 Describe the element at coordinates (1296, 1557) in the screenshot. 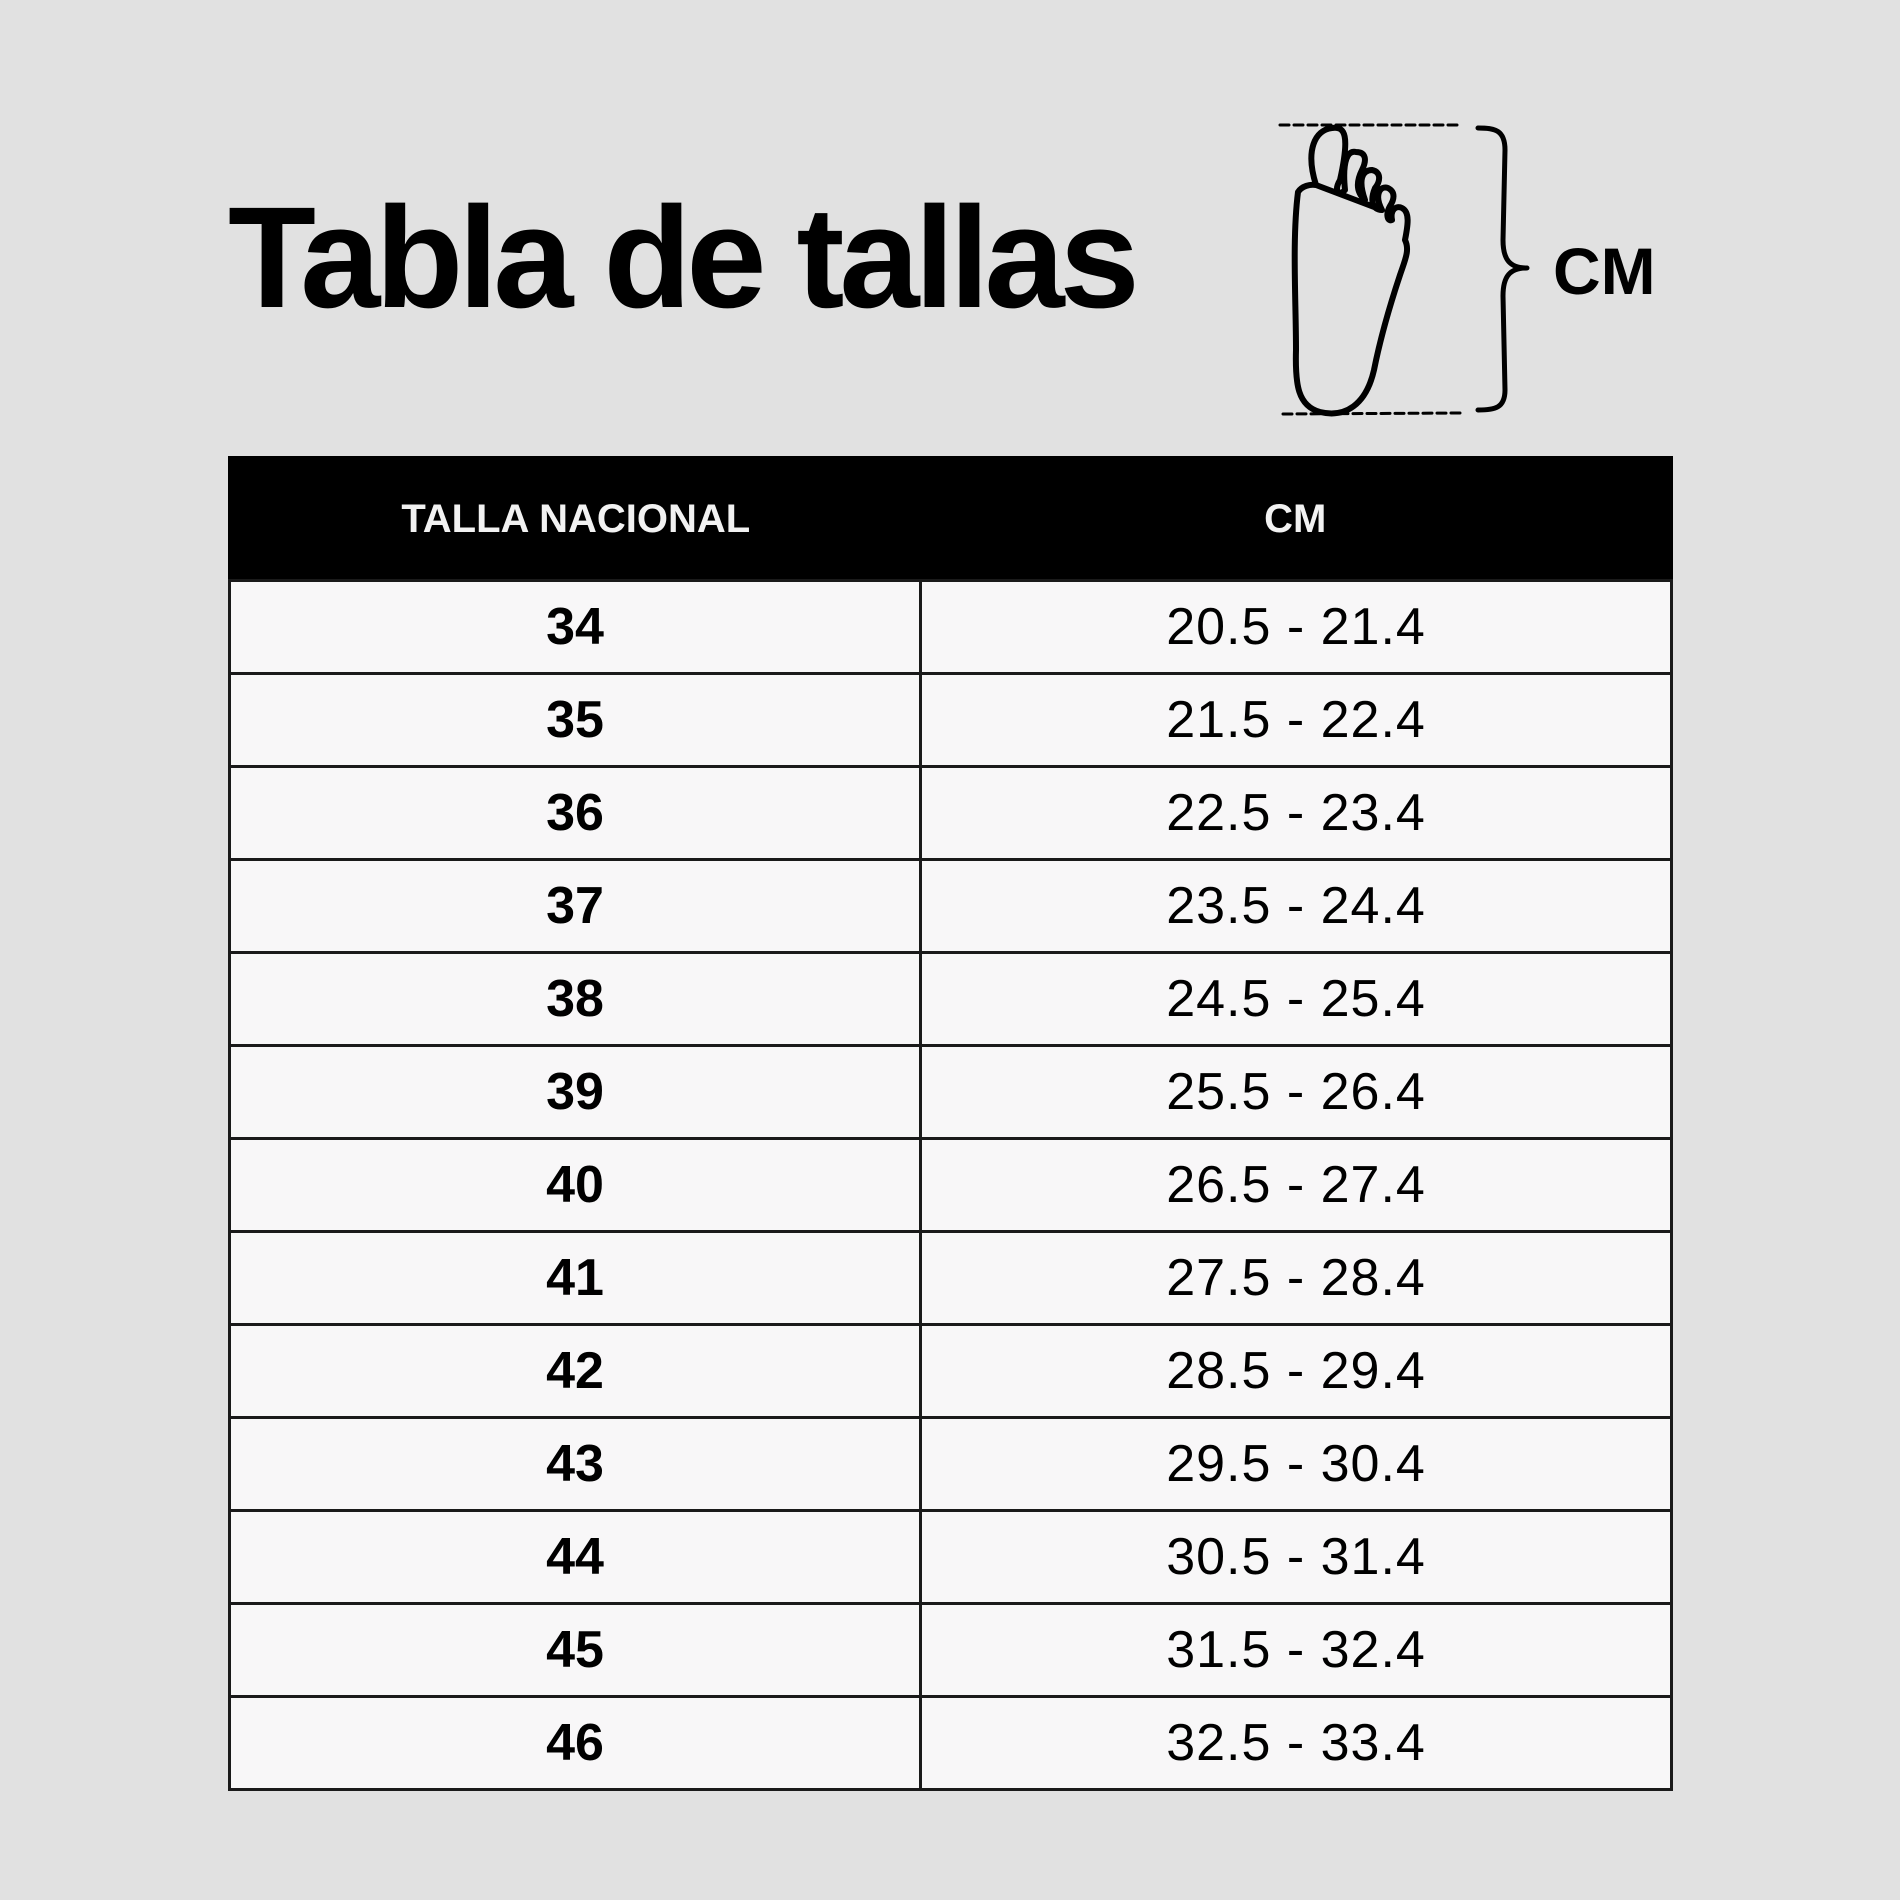

I see `cm-range-cell: 30.5 - 31.4` at that location.